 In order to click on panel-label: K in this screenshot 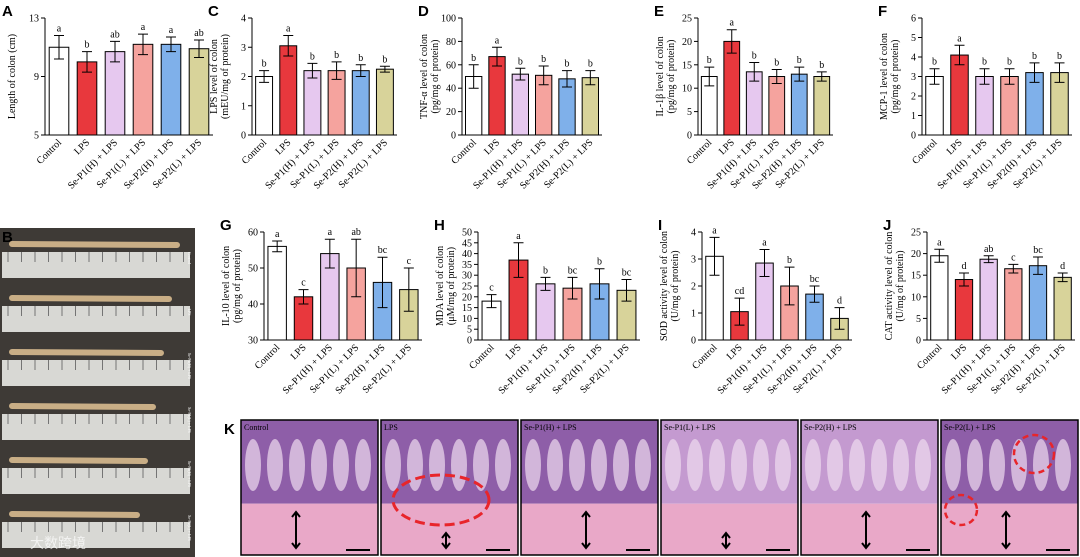, I will do `click(229, 429)`.